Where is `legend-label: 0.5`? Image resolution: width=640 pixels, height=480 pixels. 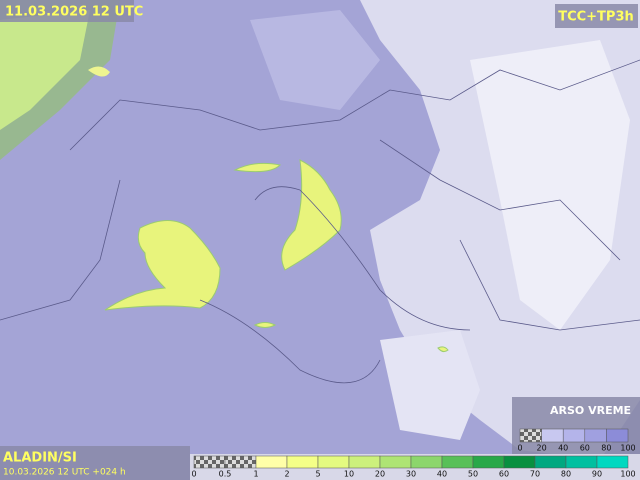
legend-label: 0.5 is located at coordinates (225, 474).